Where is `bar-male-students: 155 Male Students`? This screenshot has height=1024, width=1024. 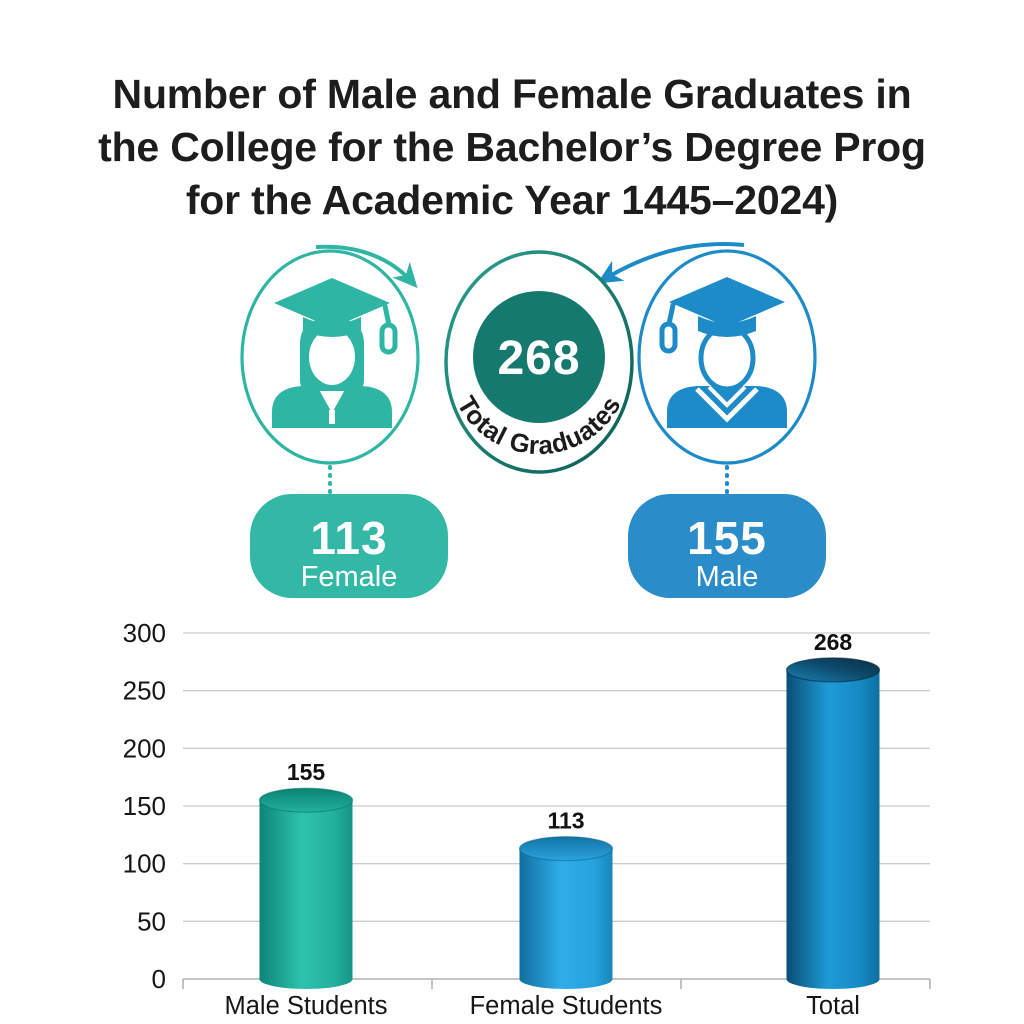
bar-male-students: 155 Male Students is located at coordinates (305, 889).